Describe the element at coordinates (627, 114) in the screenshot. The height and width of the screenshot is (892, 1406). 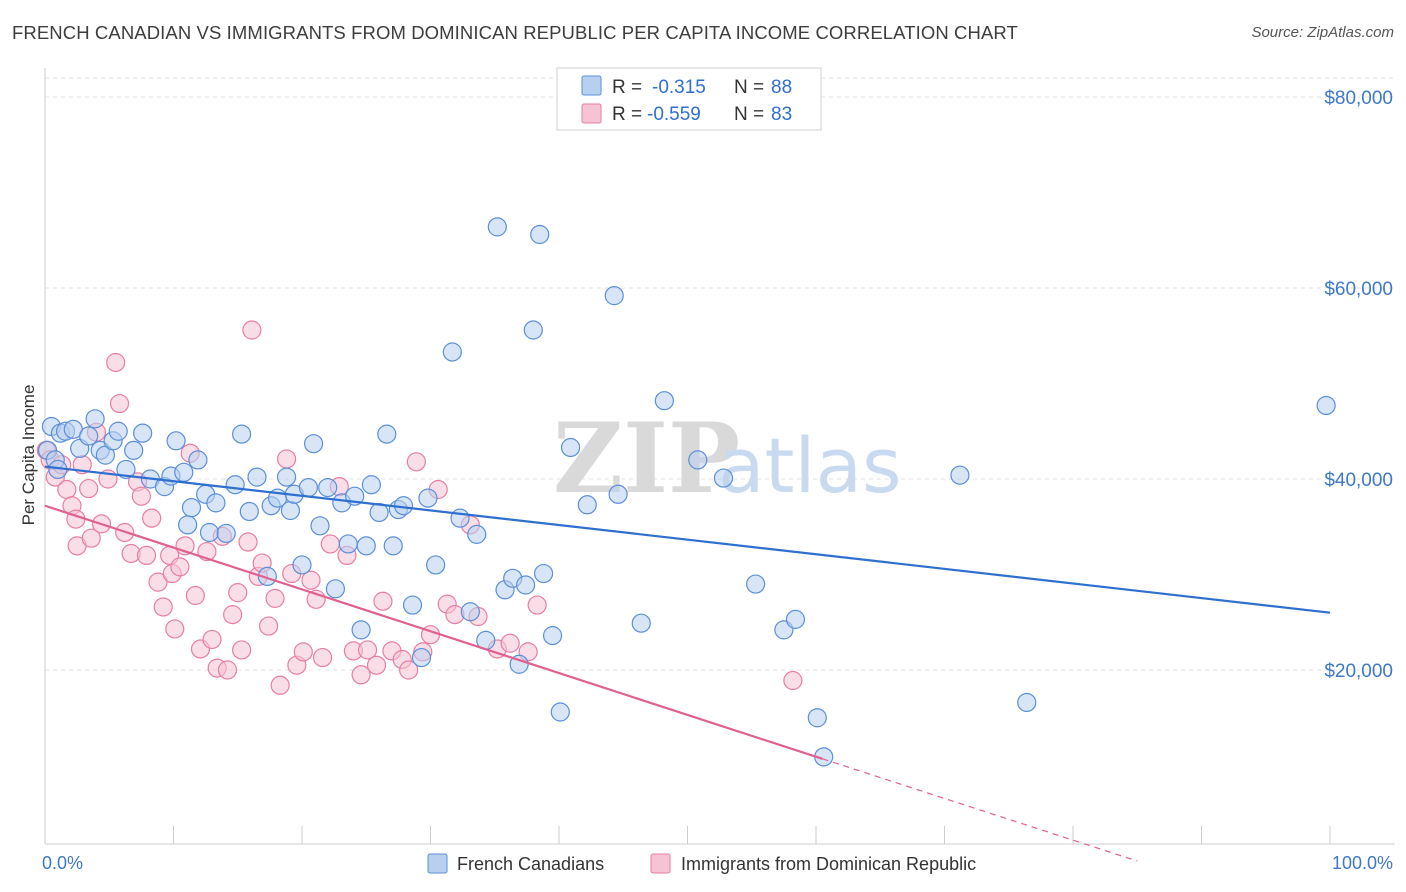
I see `legend-r-label-pink: R =` at that location.